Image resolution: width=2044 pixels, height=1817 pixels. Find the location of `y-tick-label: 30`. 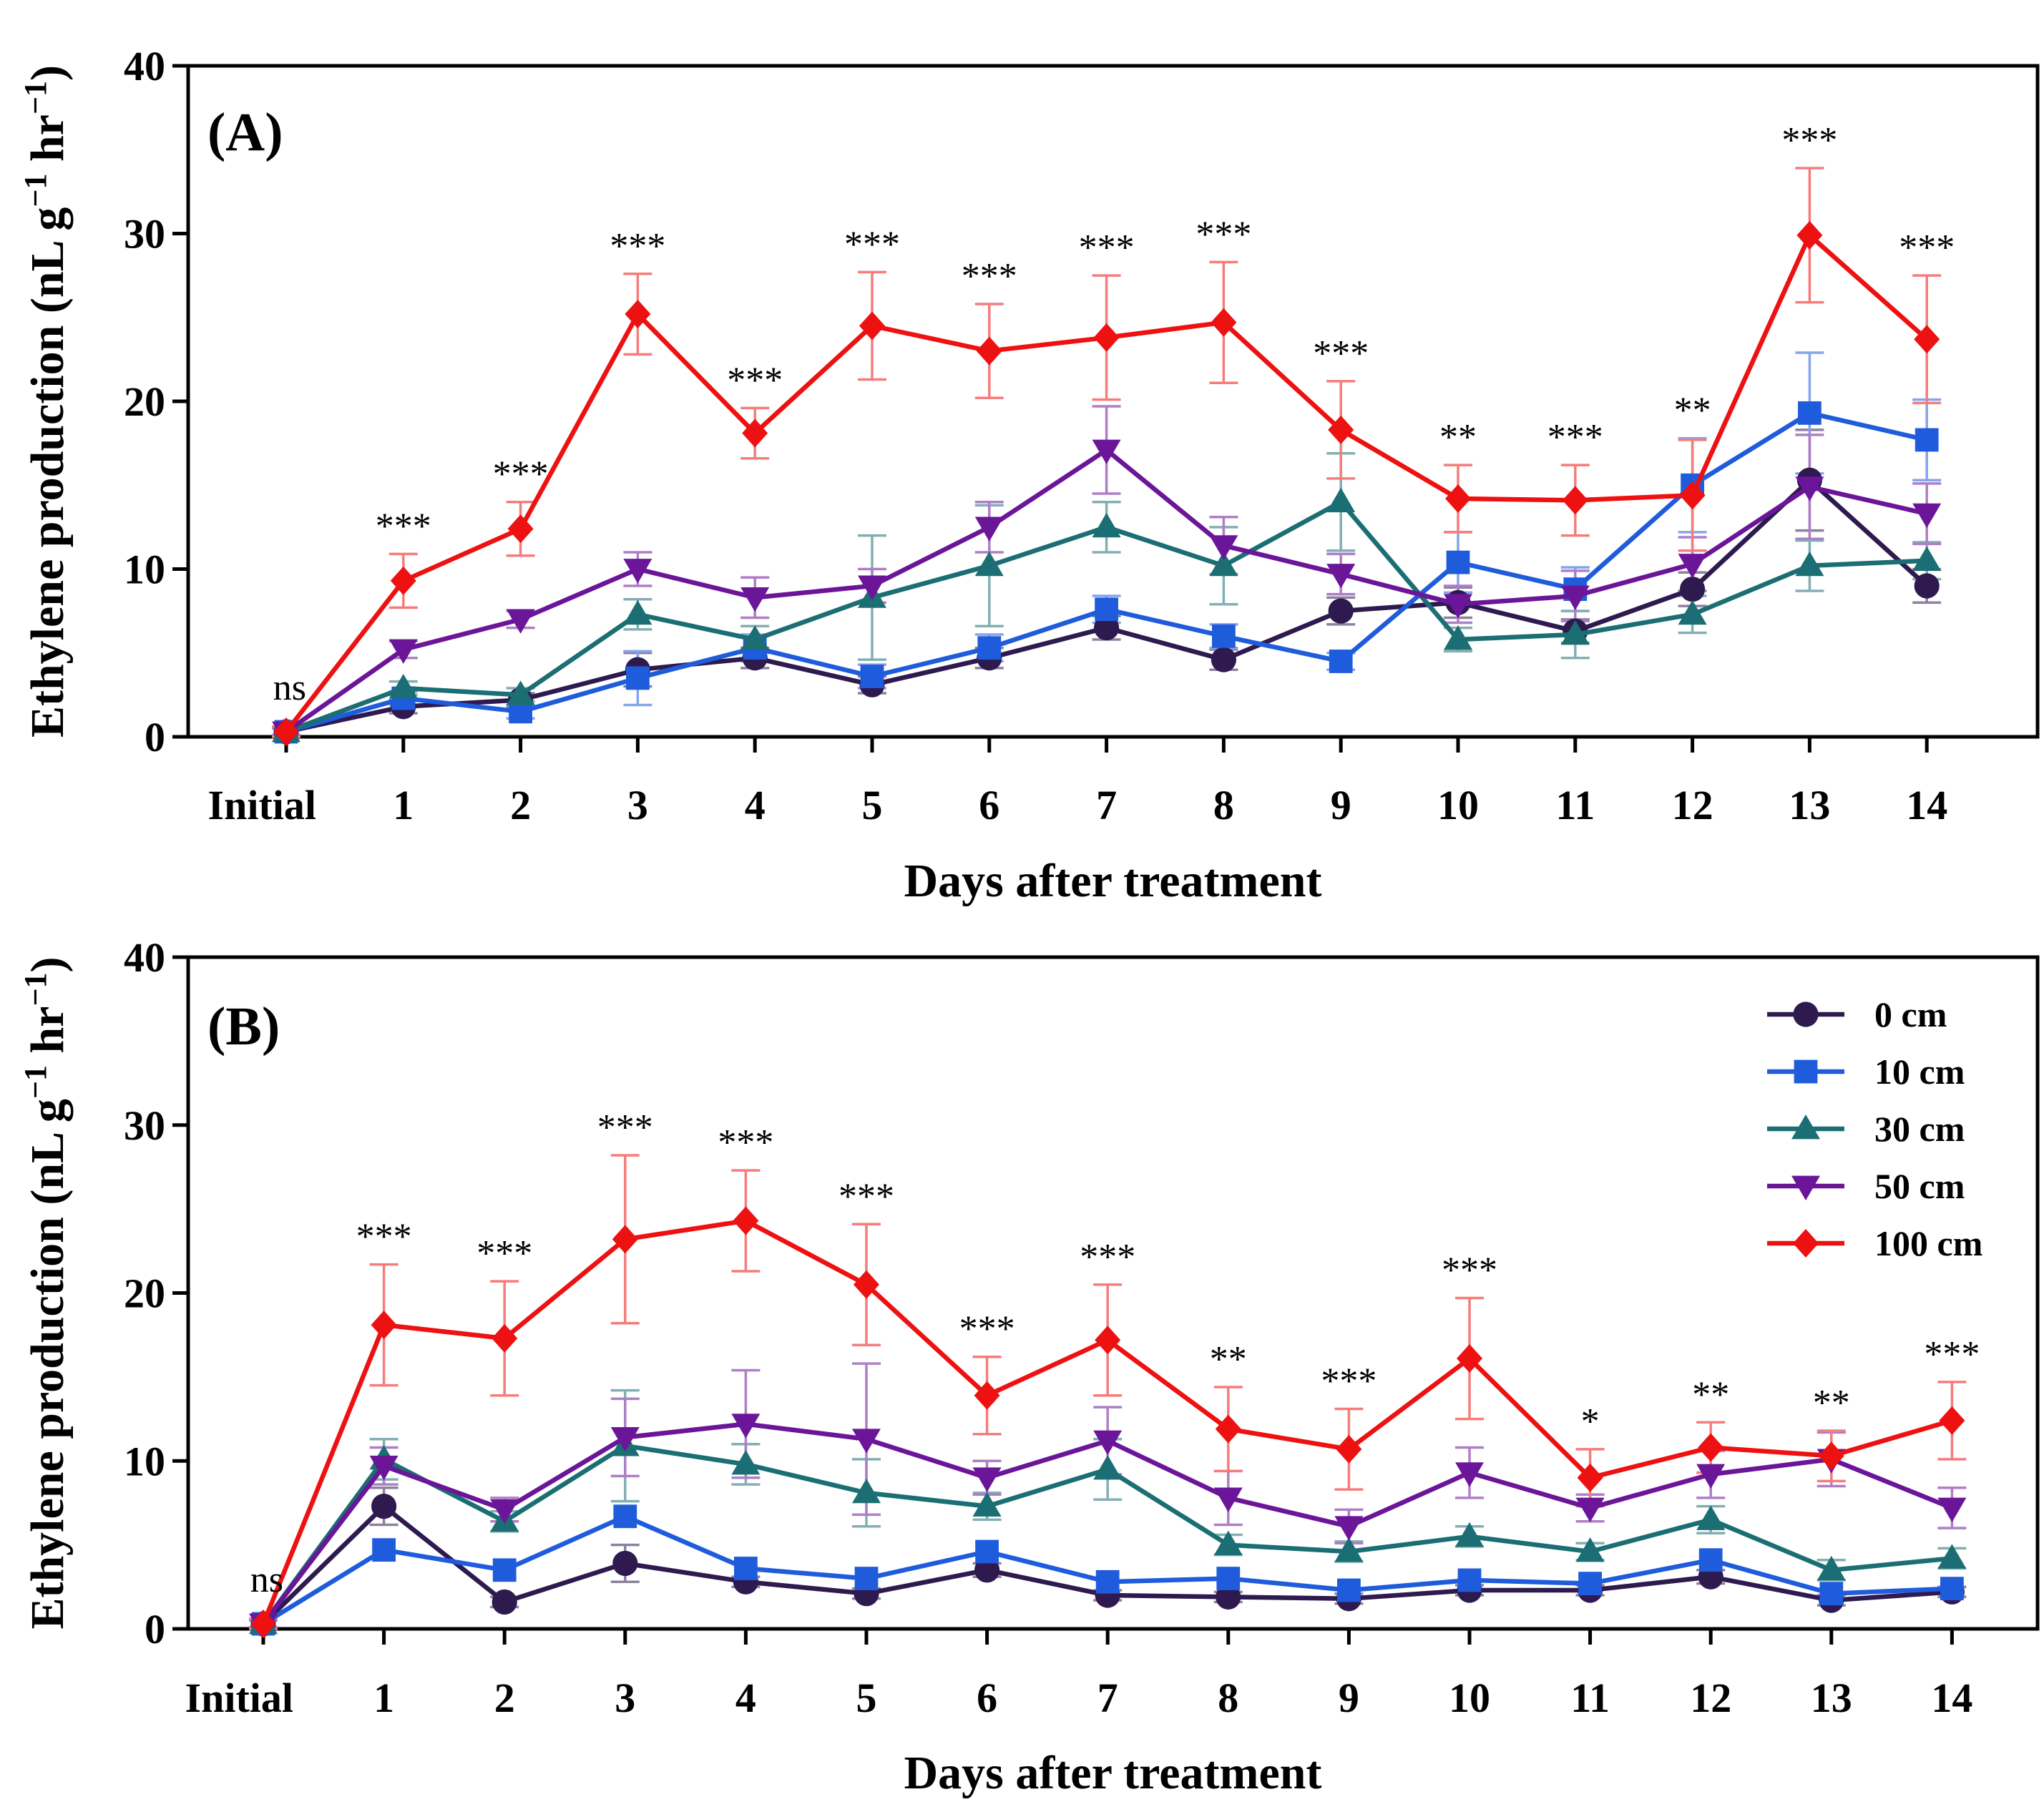

y-tick-label: 30 is located at coordinates (144, 235).